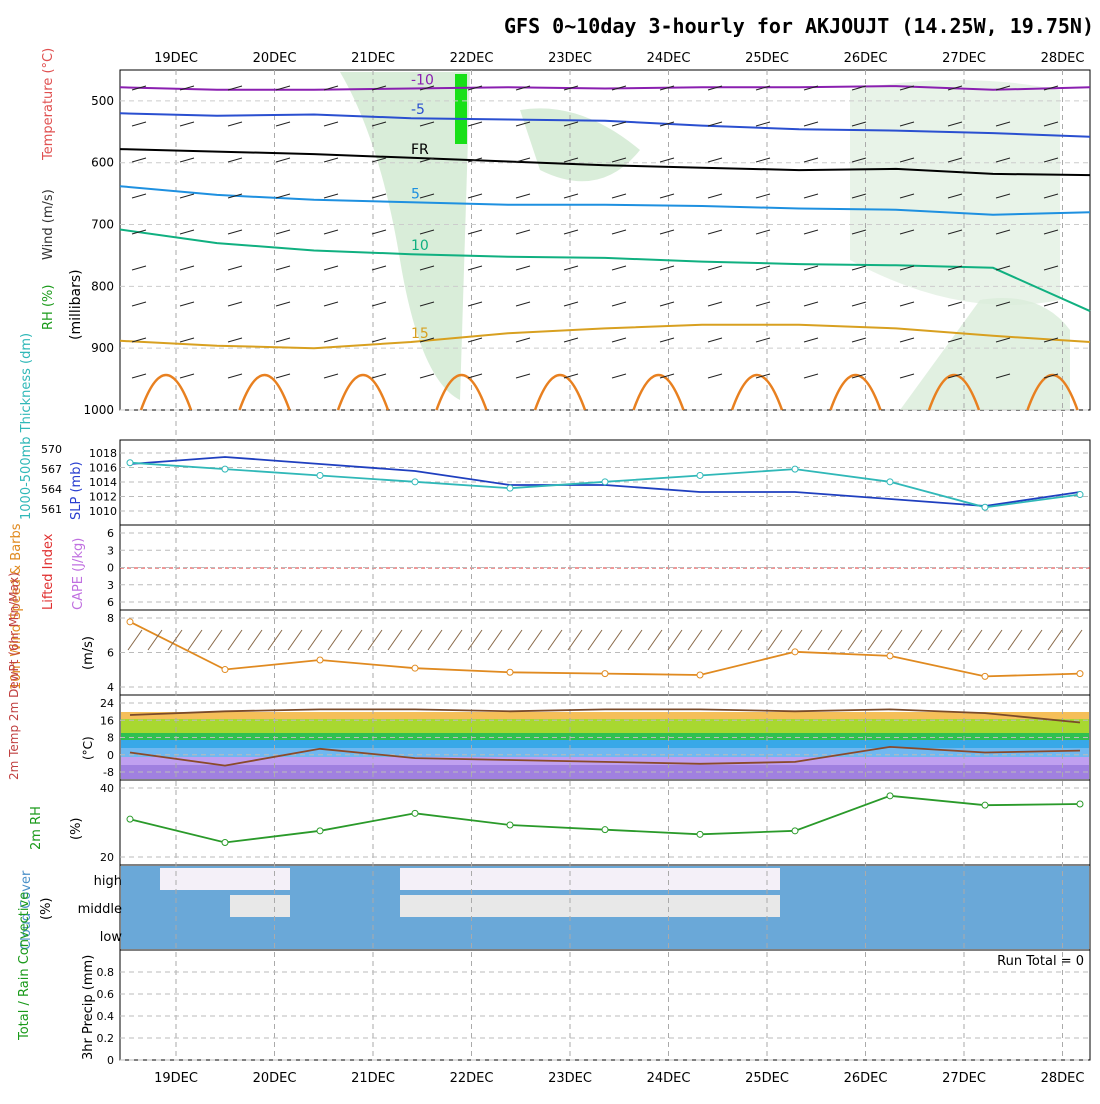 The image size is (1100, 1104). I want to click on precip-ylabel-units: 3hr Precip (mm), so click(88, 1007).